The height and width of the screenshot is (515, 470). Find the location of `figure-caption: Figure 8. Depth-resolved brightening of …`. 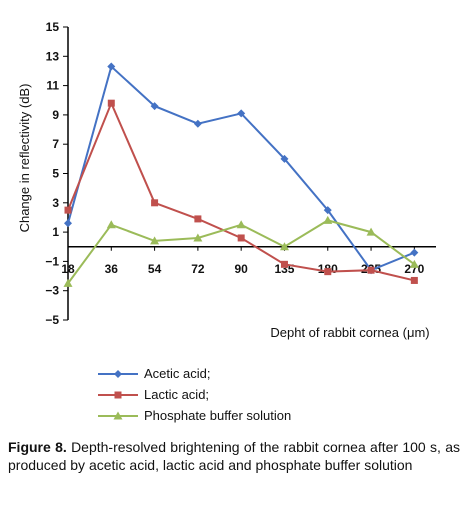

figure-caption: Figure 8. Depth-resolved brightening of … is located at coordinates (234, 456).